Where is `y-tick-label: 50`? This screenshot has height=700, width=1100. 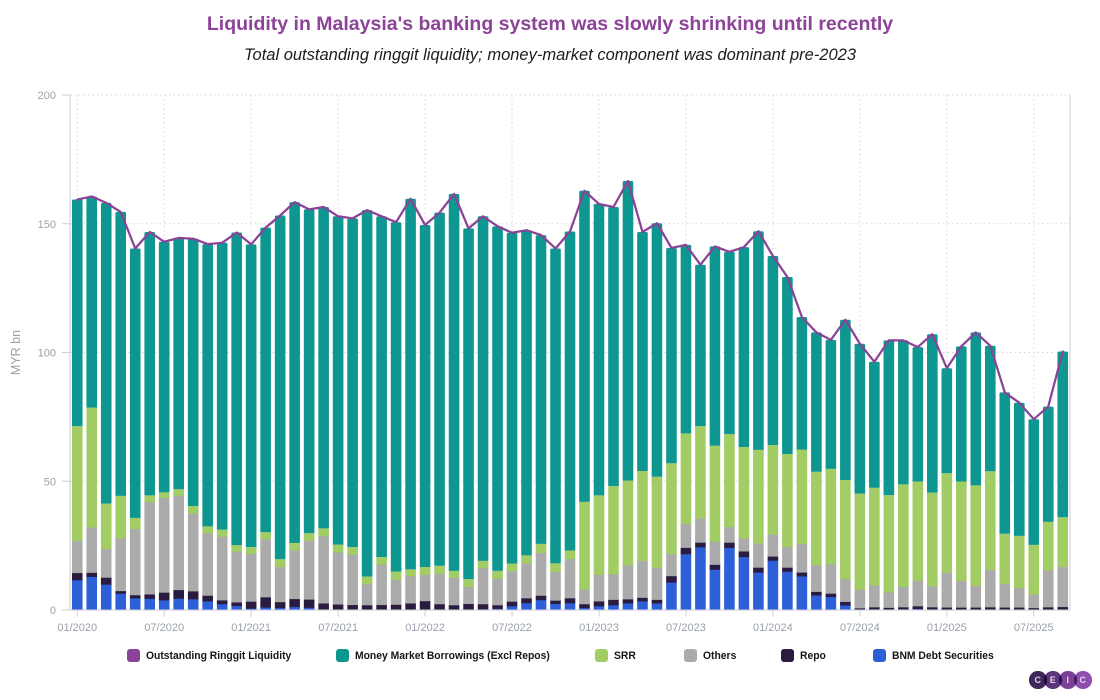 y-tick-label: 50 is located at coordinates (50, 482).